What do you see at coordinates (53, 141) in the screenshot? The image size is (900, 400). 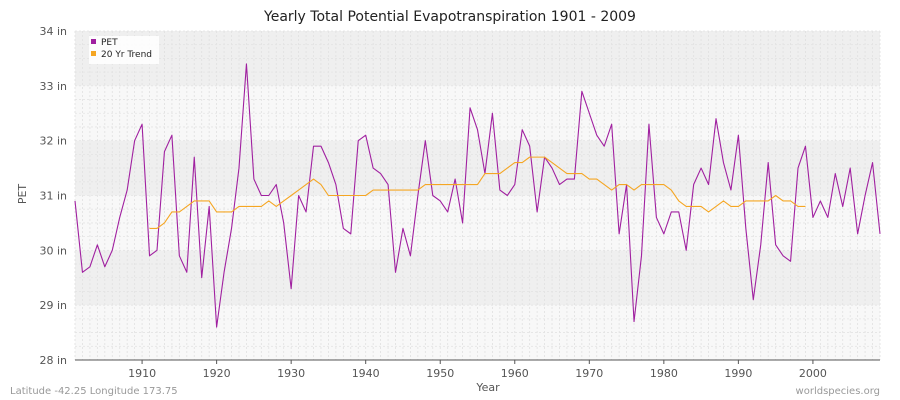 I see `y-tick-label: 32 in` at bounding box center [53, 141].